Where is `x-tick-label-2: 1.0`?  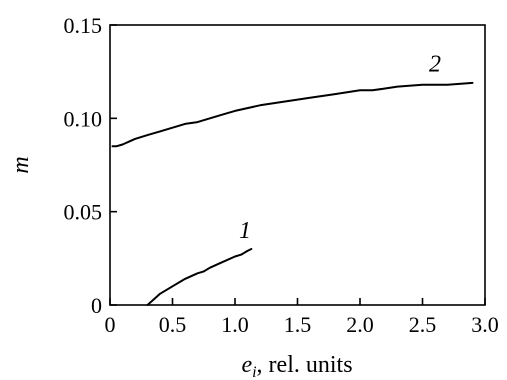 x-tick-label-2: 1.0 is located at coordinates (235, 324).